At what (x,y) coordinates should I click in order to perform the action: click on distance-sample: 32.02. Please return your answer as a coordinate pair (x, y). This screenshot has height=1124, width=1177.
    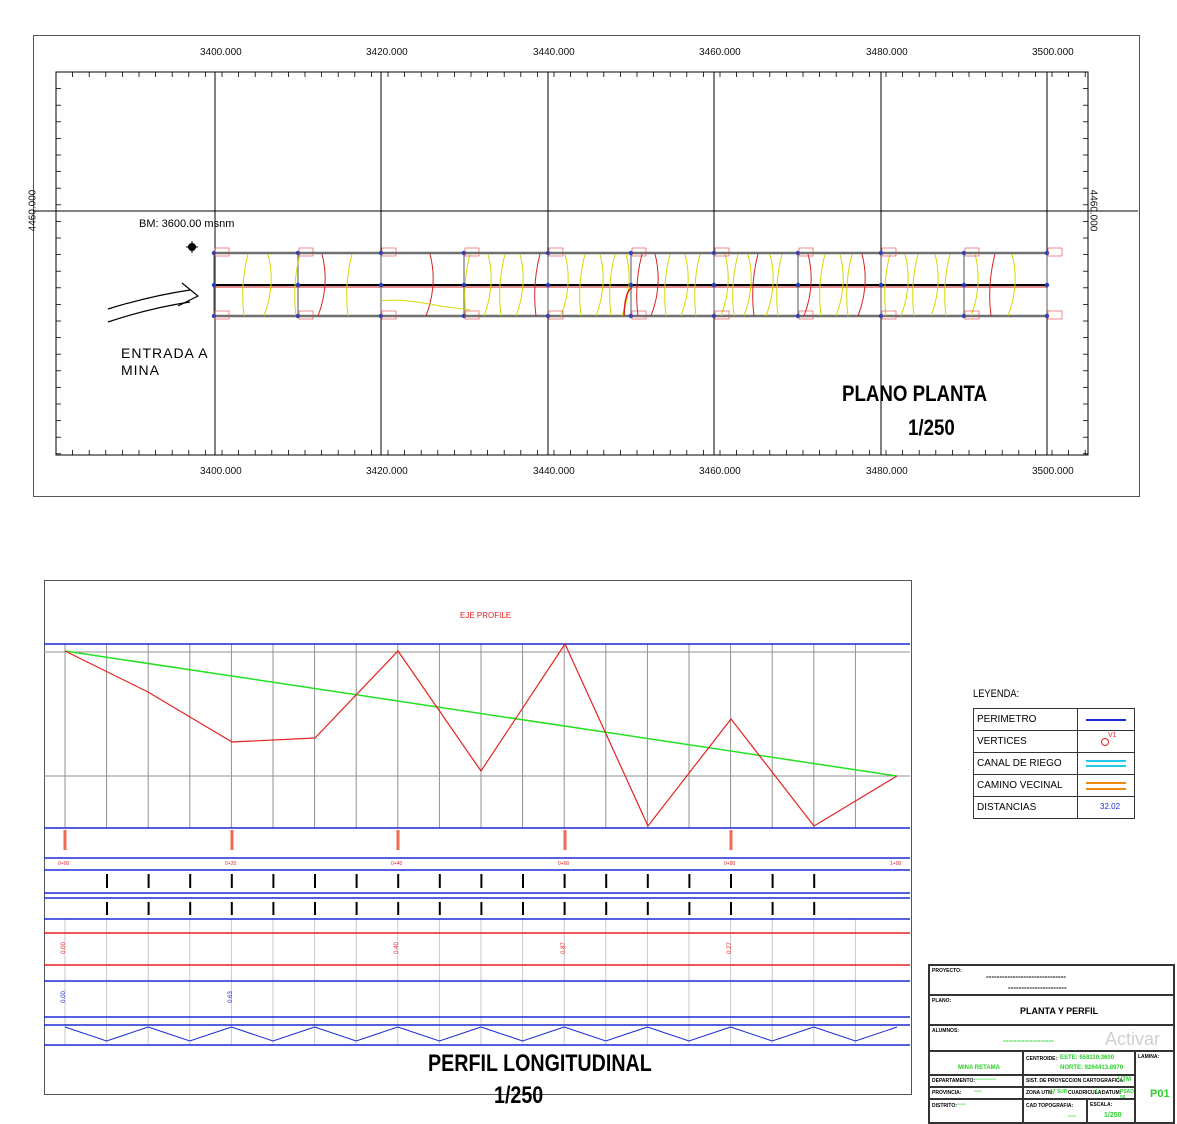
    Looking at the image, I should click on (1110, 806).